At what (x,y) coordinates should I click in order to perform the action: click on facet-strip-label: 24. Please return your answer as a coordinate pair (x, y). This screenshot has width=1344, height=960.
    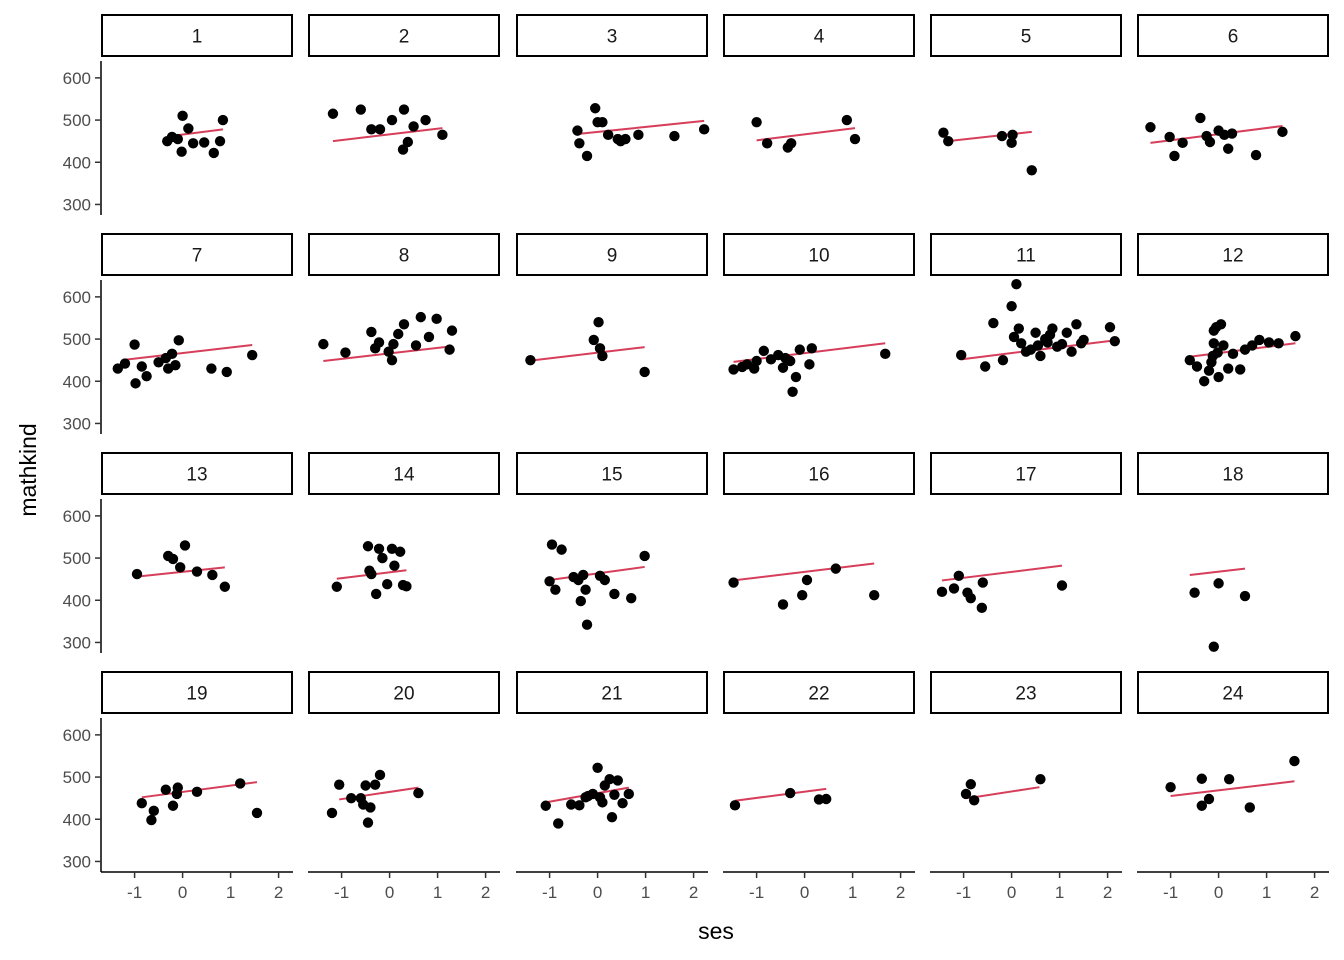
    Looking at the image, I should click on (1233, 694).